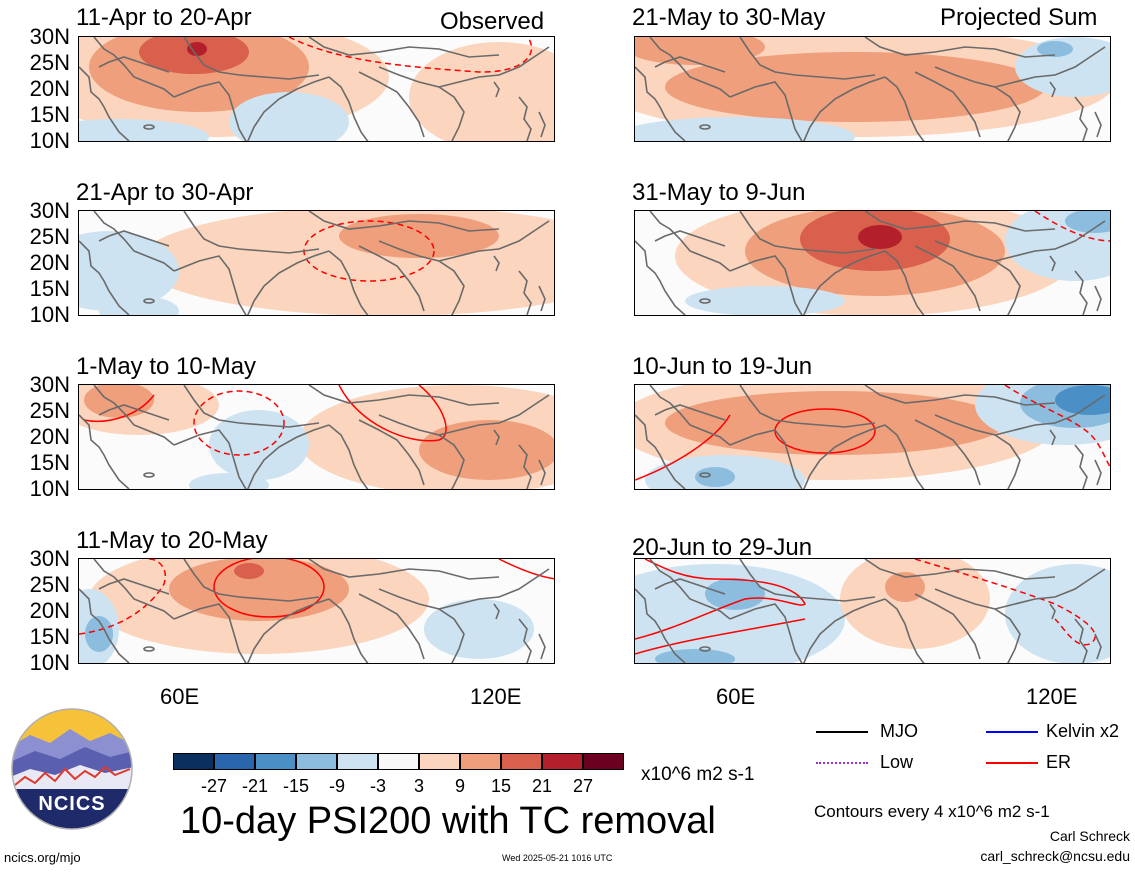  What do you see at coordinates (295, 786) in the screenshot?
I see `colorbar-label: -15` at bounding box center [295, 786].